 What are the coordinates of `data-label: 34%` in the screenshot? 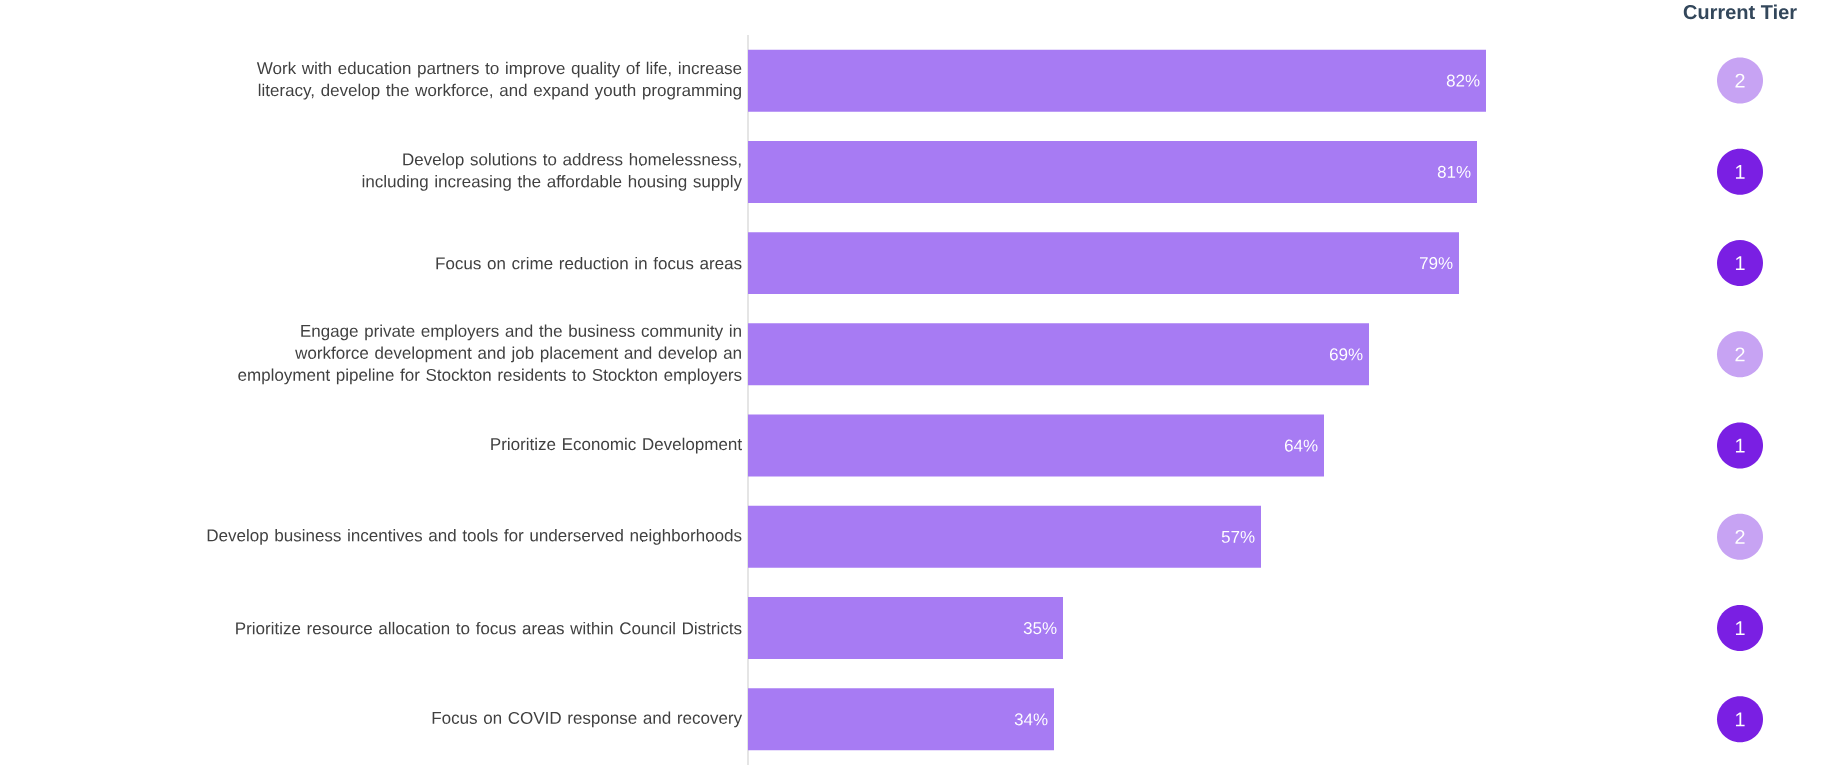 It's located at (1031, 719).